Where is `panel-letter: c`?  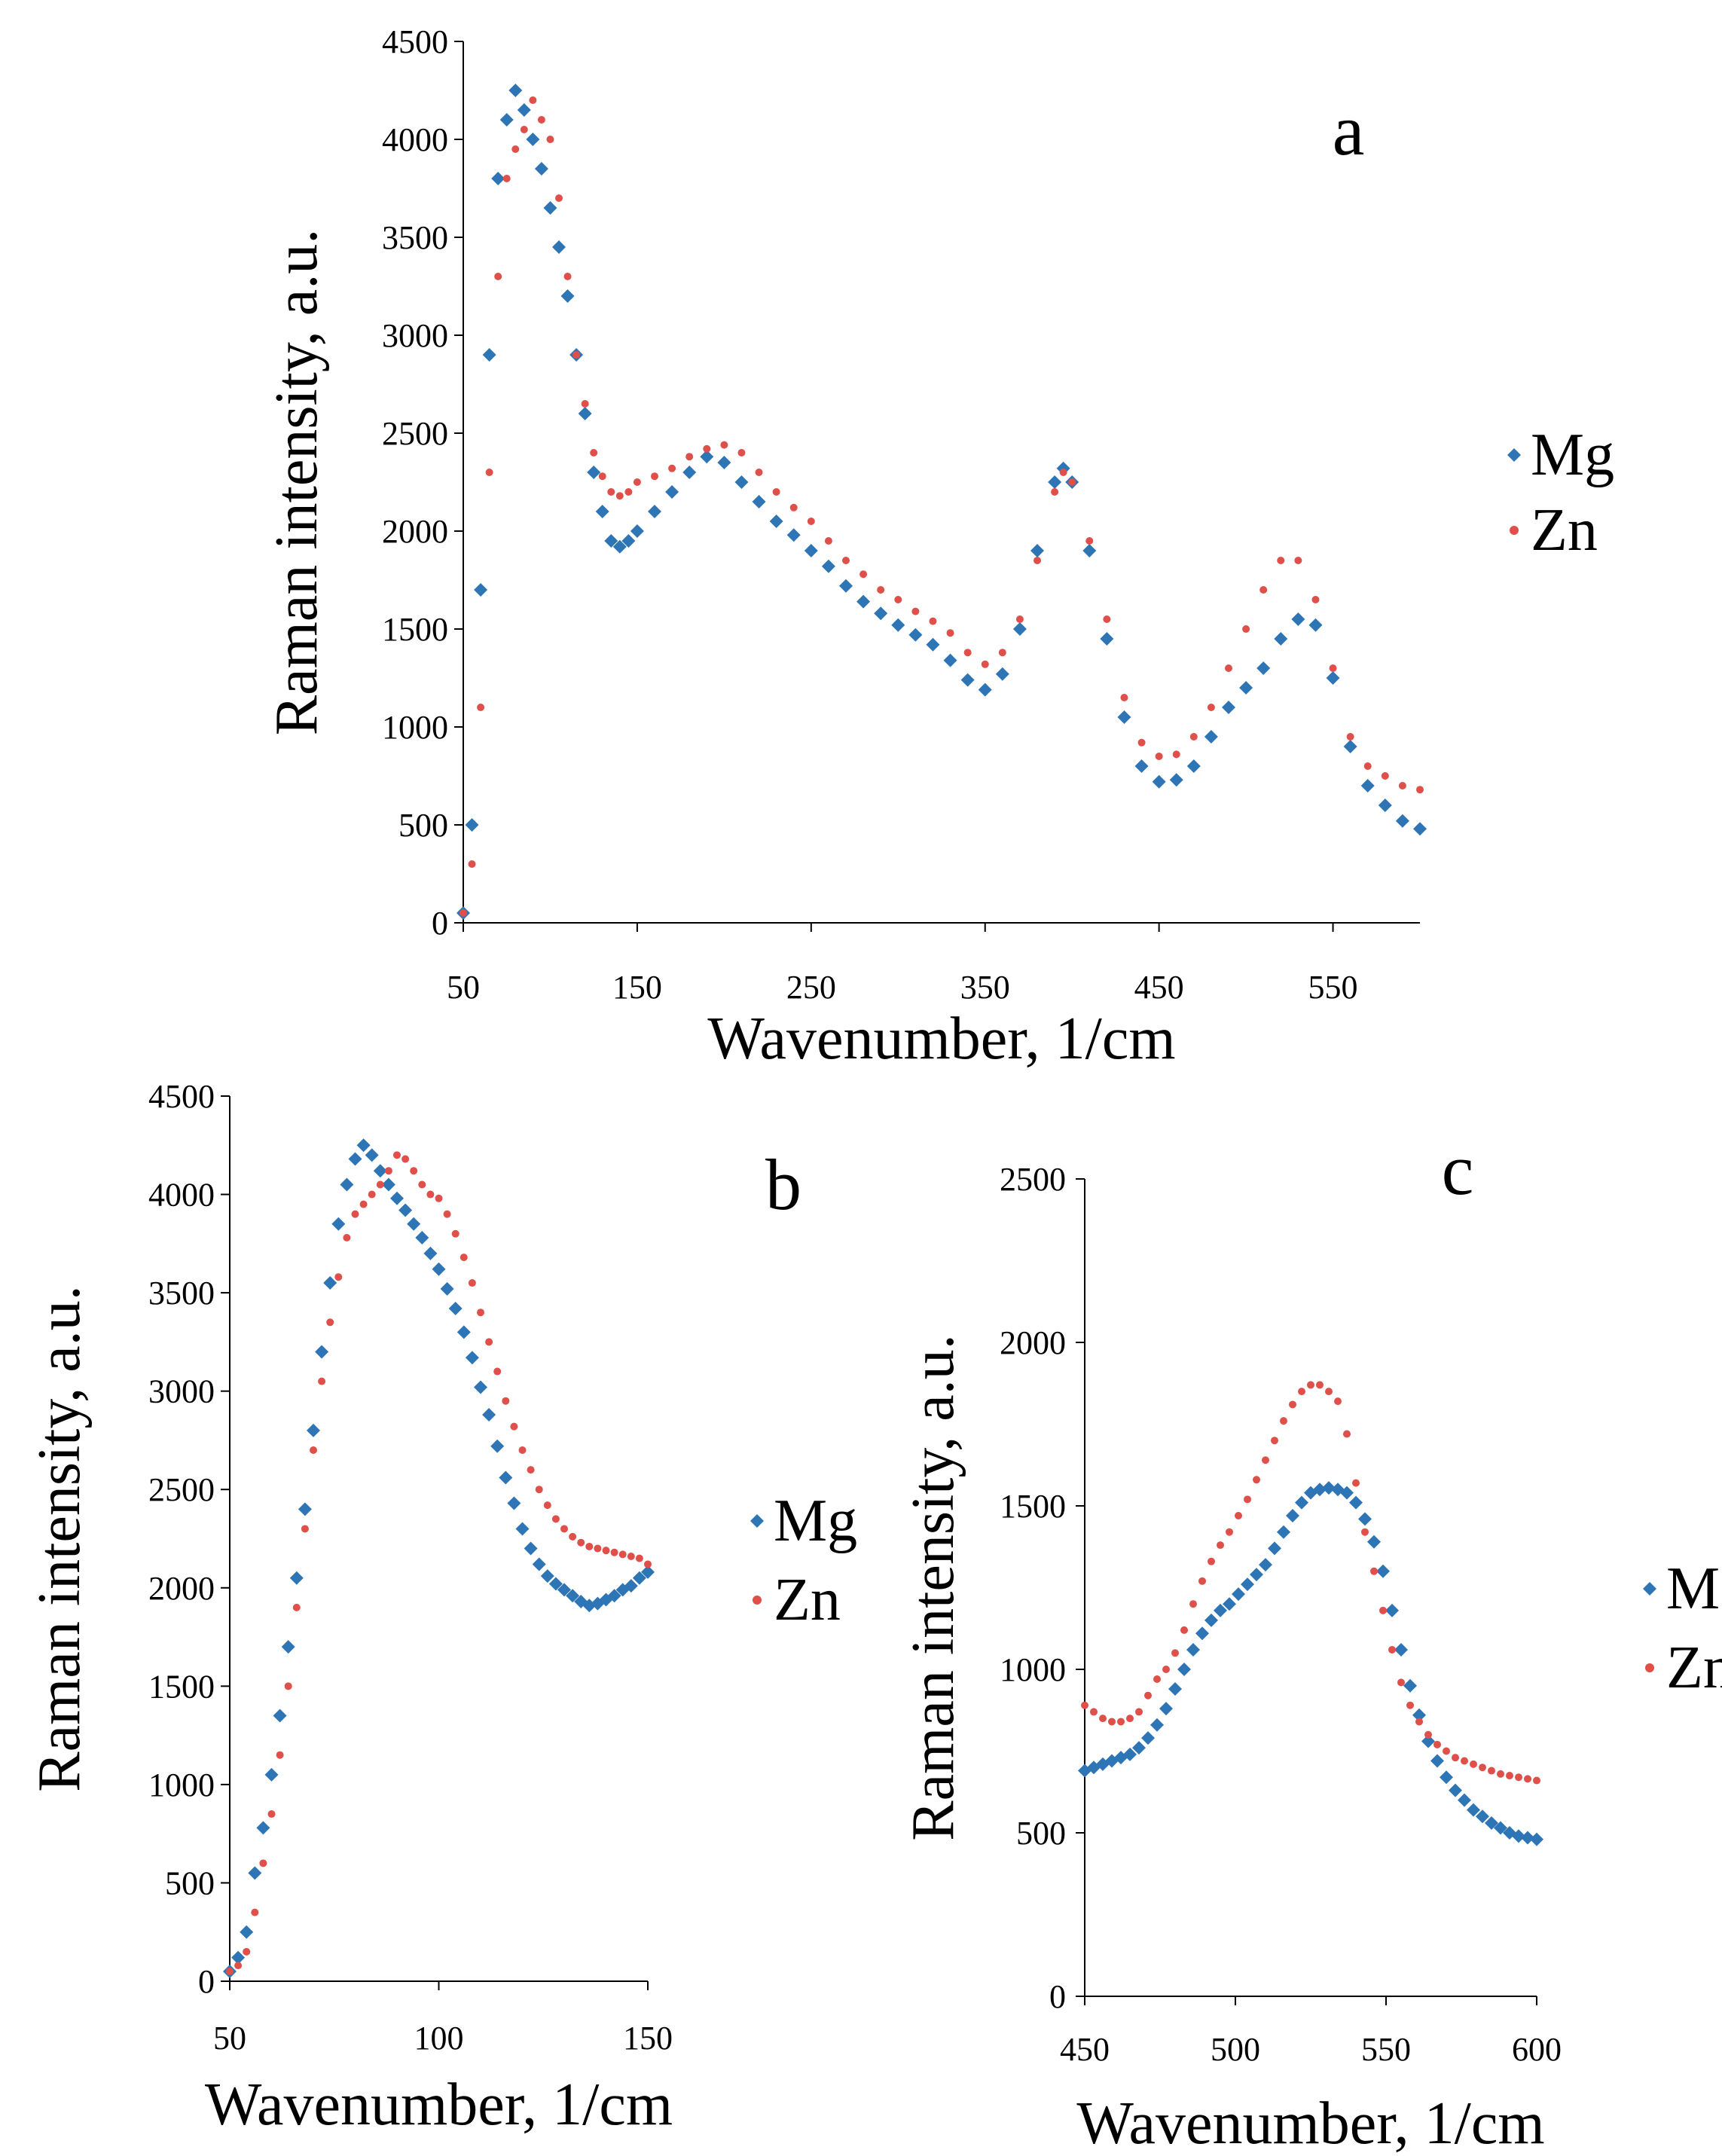
panel-letter: c is located at coordinates (1458, 1169).